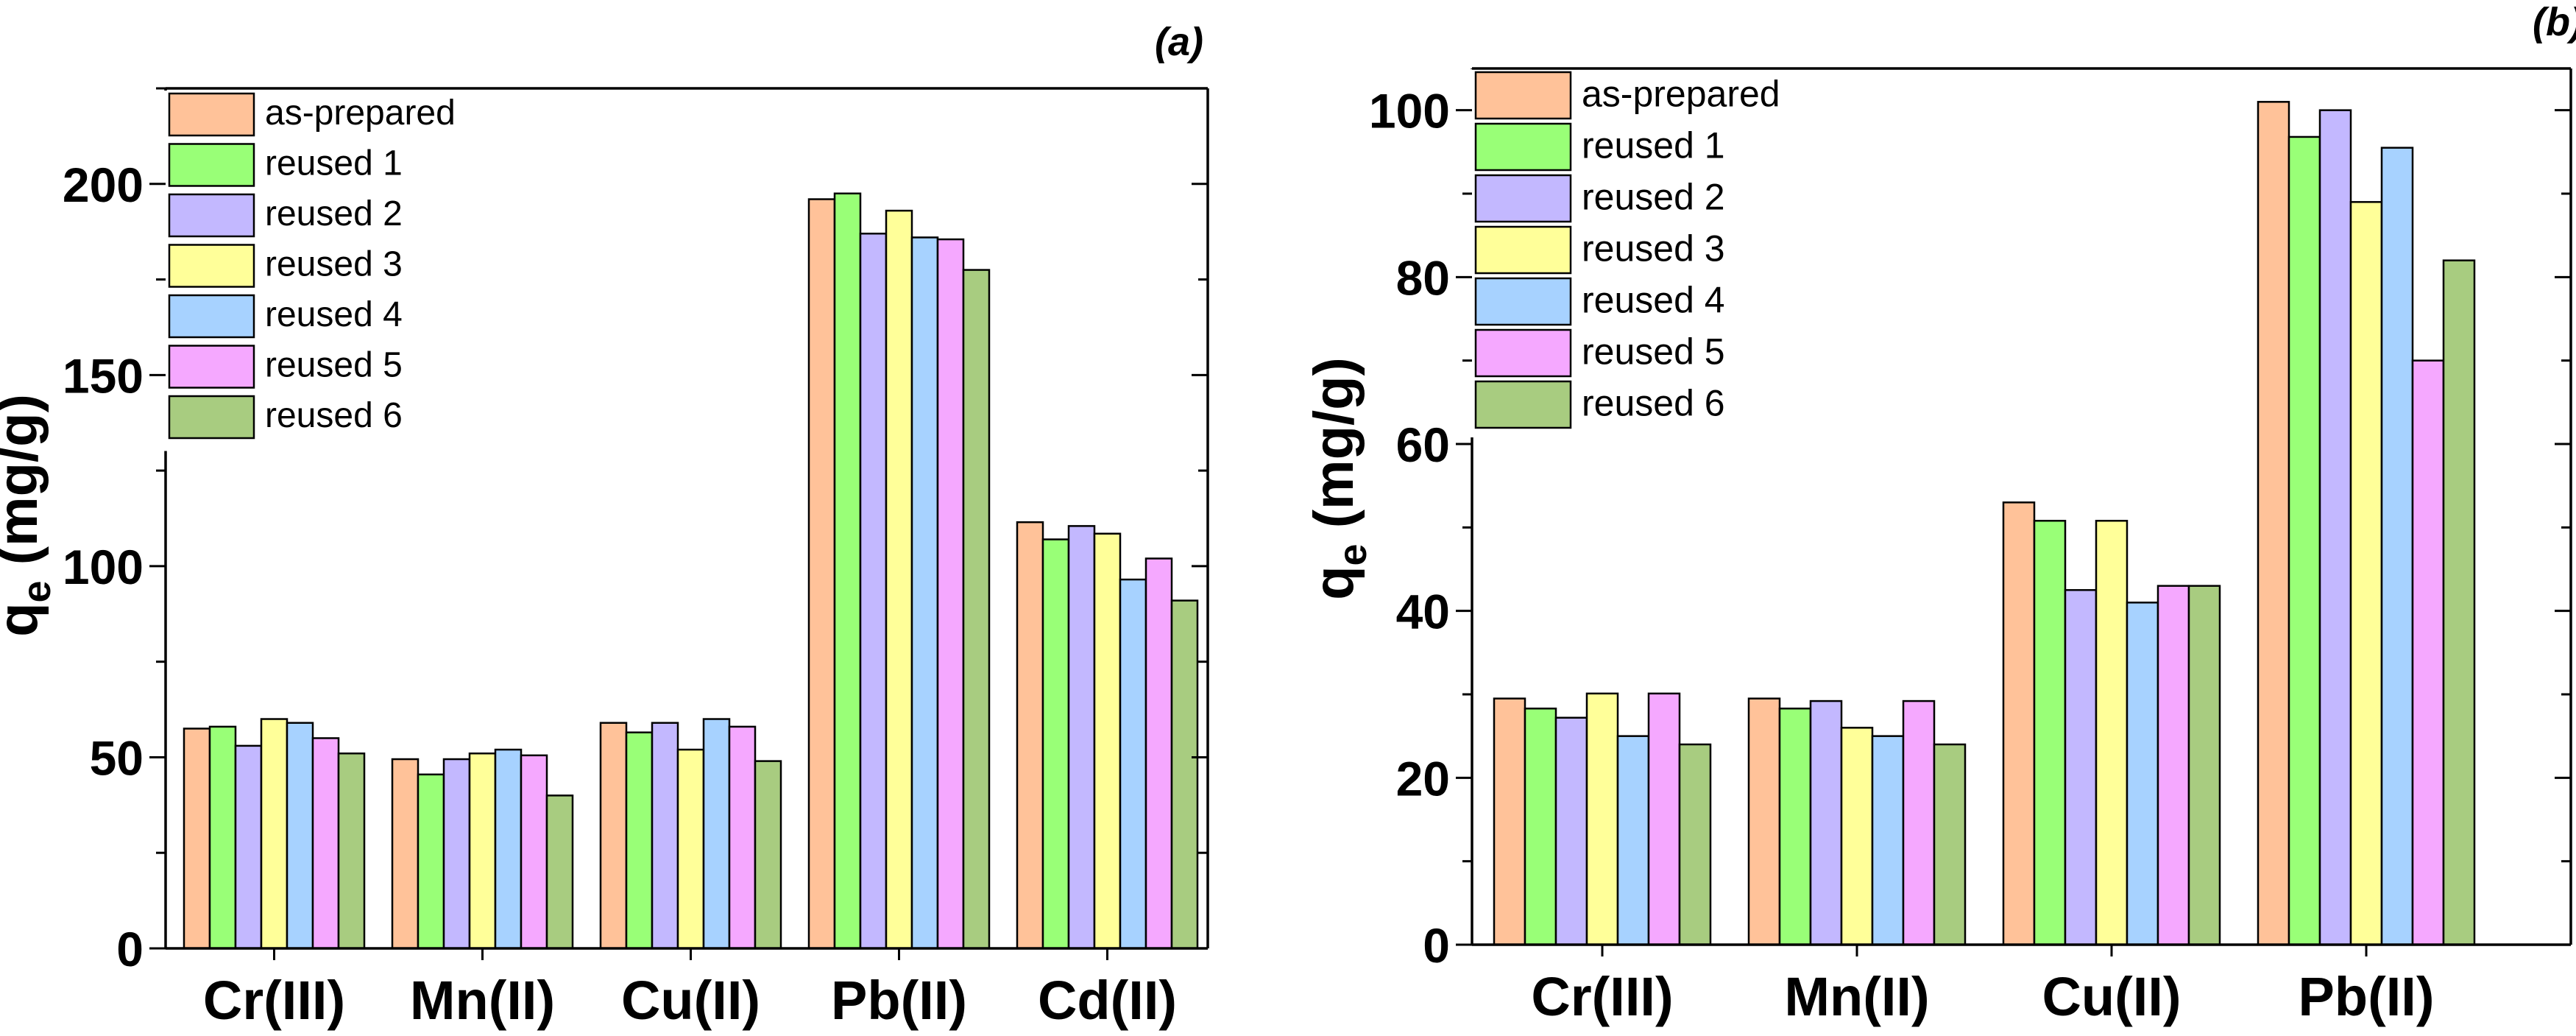 The height and width of the screenshot is (1036, 2576). What do you see at coordinates (1107, 1000) in the screenshot?
I see `x-tick-label: Cd(II)` at bounding box center [1107, 1000].